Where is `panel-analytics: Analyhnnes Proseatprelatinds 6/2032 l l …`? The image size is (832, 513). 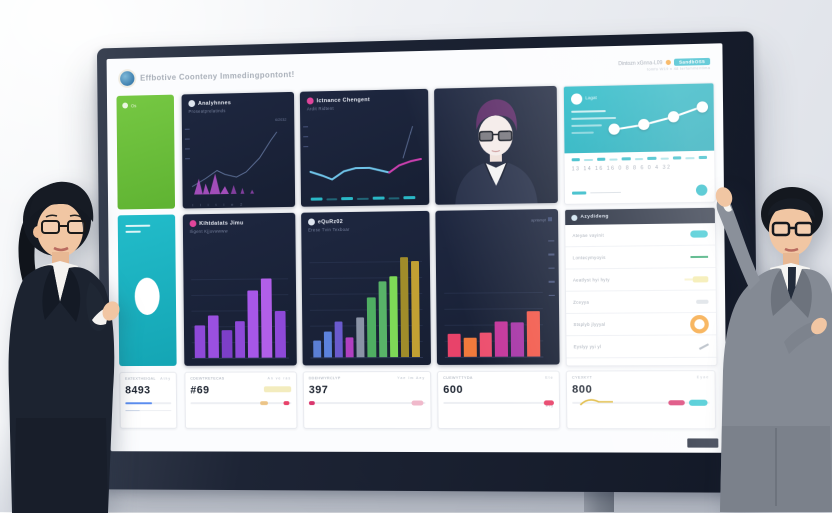 panel-analytics: Analyhnnes Proseatprelatinds 6/2032 l l … is located at coordinates (239, 150).